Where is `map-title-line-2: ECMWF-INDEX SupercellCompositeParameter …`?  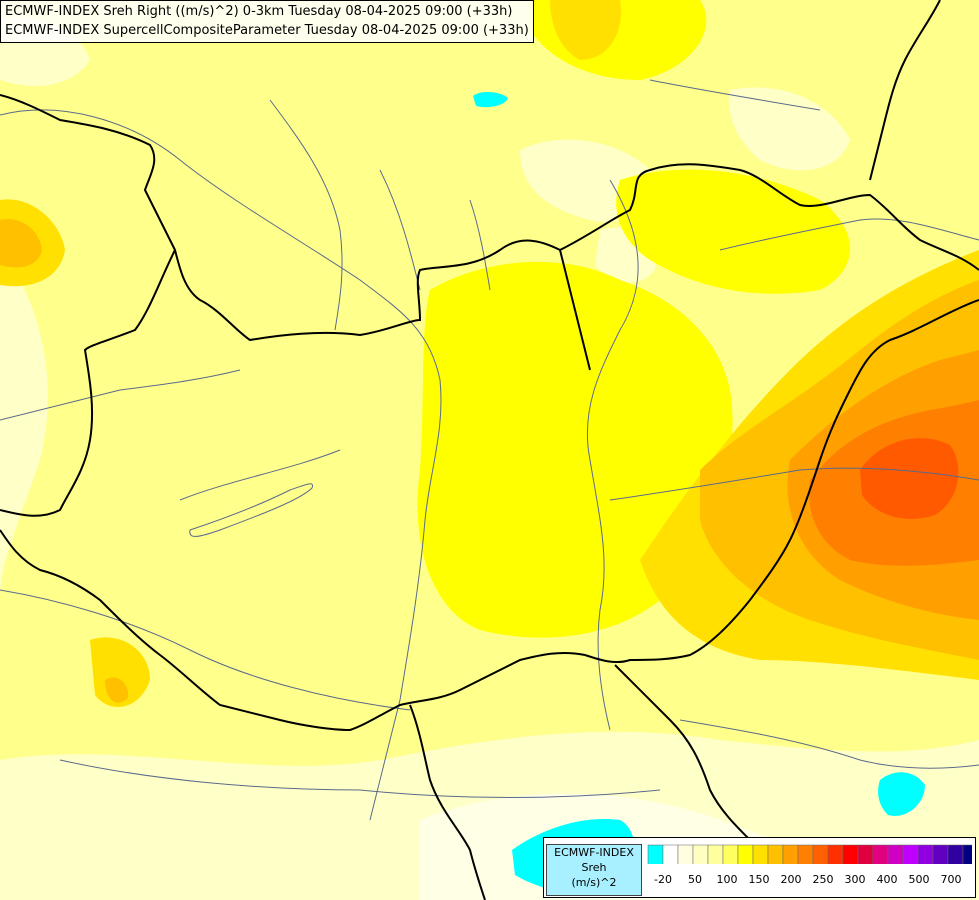
map-title-line-2: ECMWF-INDEX SupercellCompositeParameter … is located at coordinates (267, 30).